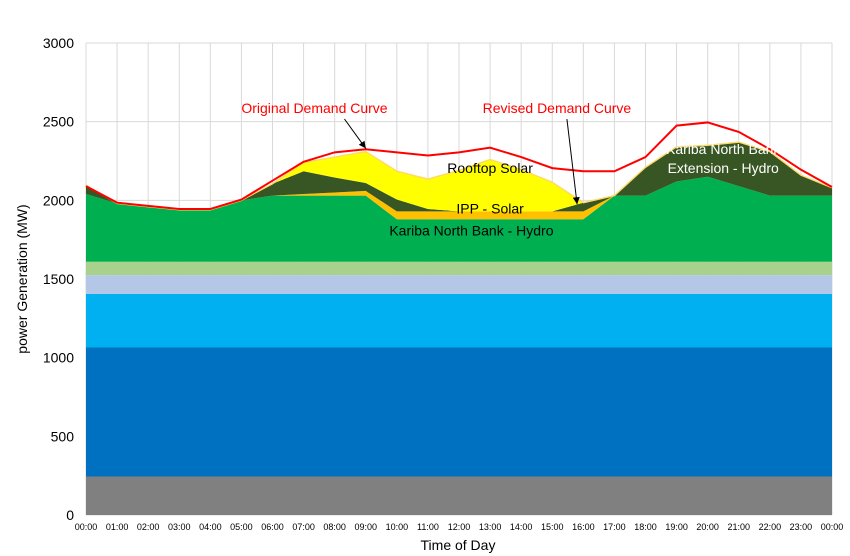 This screenshot has height=556, width=850. What do you see at coordinates (552, 527) in the screenshot?
I see `x-tick-label: 15:00` at bounding box center [552, 527].